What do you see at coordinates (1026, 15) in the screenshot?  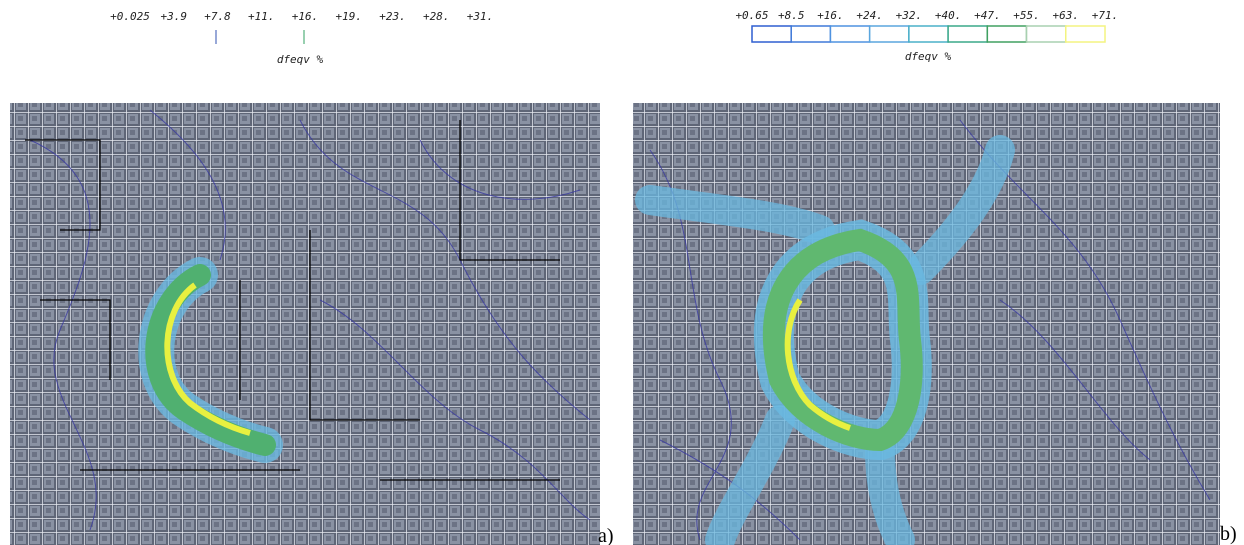 I see `colorbar-tick-label: +55.` at bounding box center [1026, 15].